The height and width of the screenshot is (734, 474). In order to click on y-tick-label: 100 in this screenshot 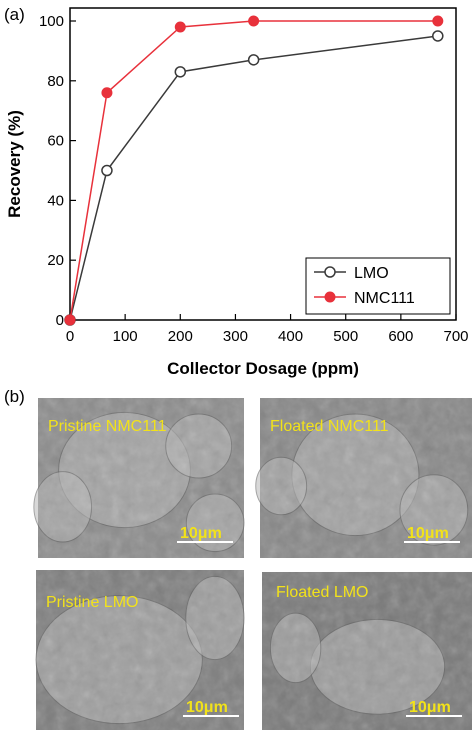, I will do `click(51, 21)`.